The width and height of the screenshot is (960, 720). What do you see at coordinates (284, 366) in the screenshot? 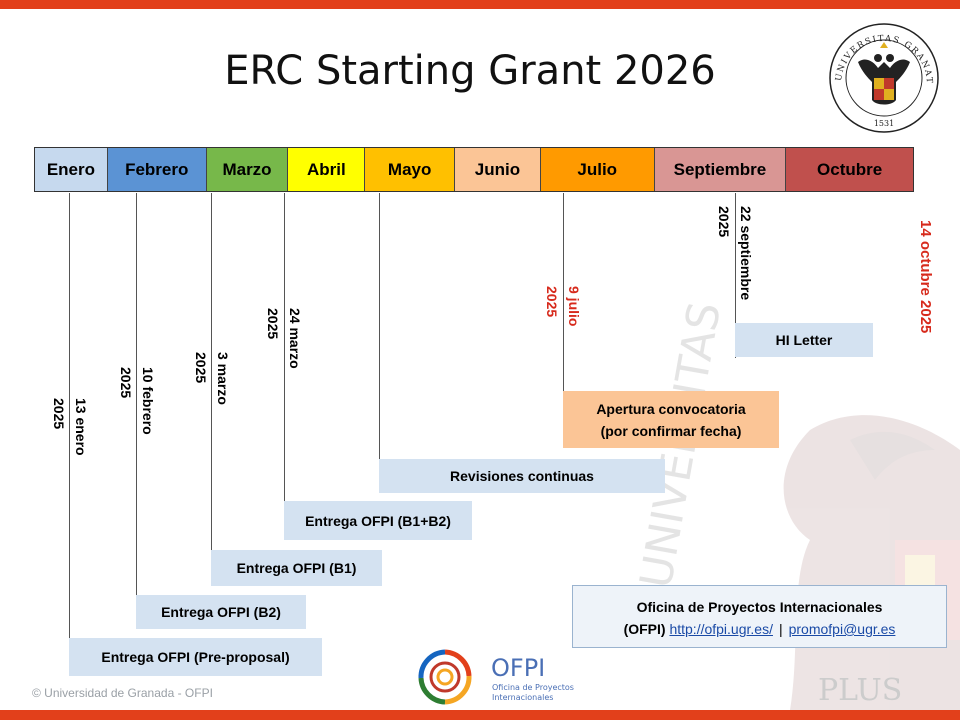
I see `timeline-line-24-marzo` at bounding box center [284, 366].